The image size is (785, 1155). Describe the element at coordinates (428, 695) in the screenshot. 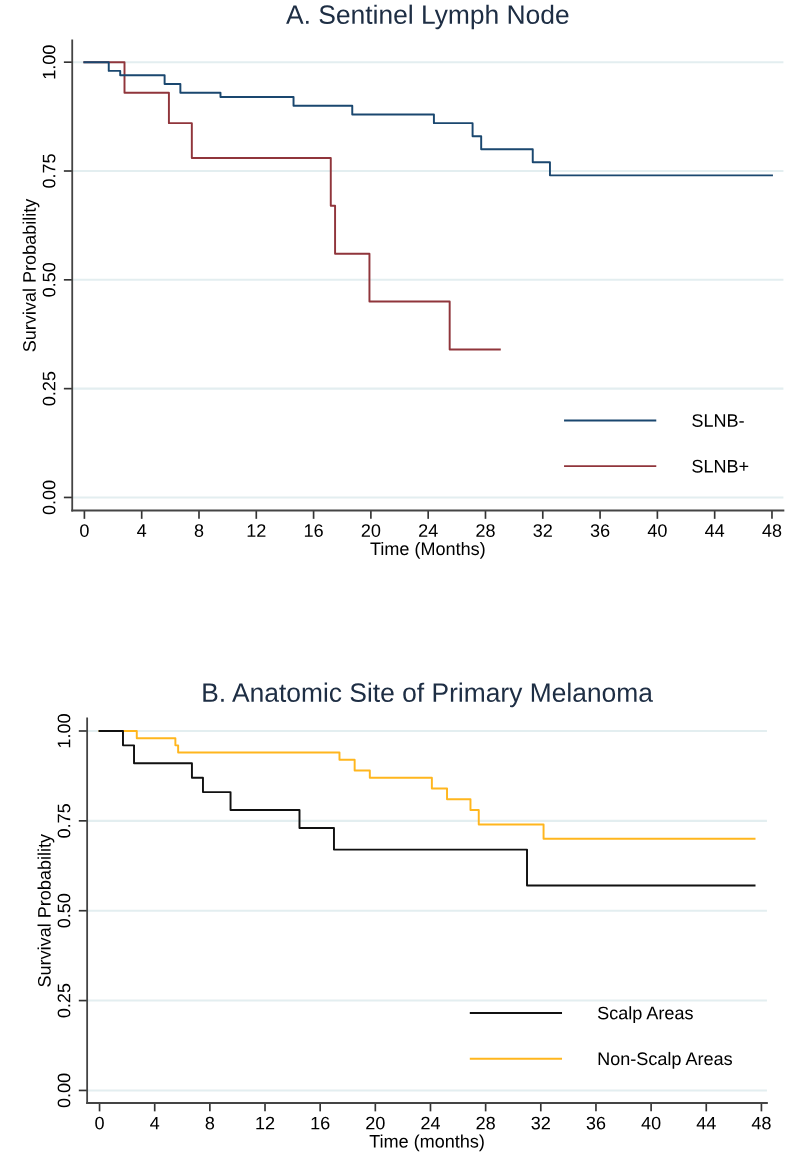

I see `chart-title: B. Anatomic Site of Primary Melanoma` at that location.